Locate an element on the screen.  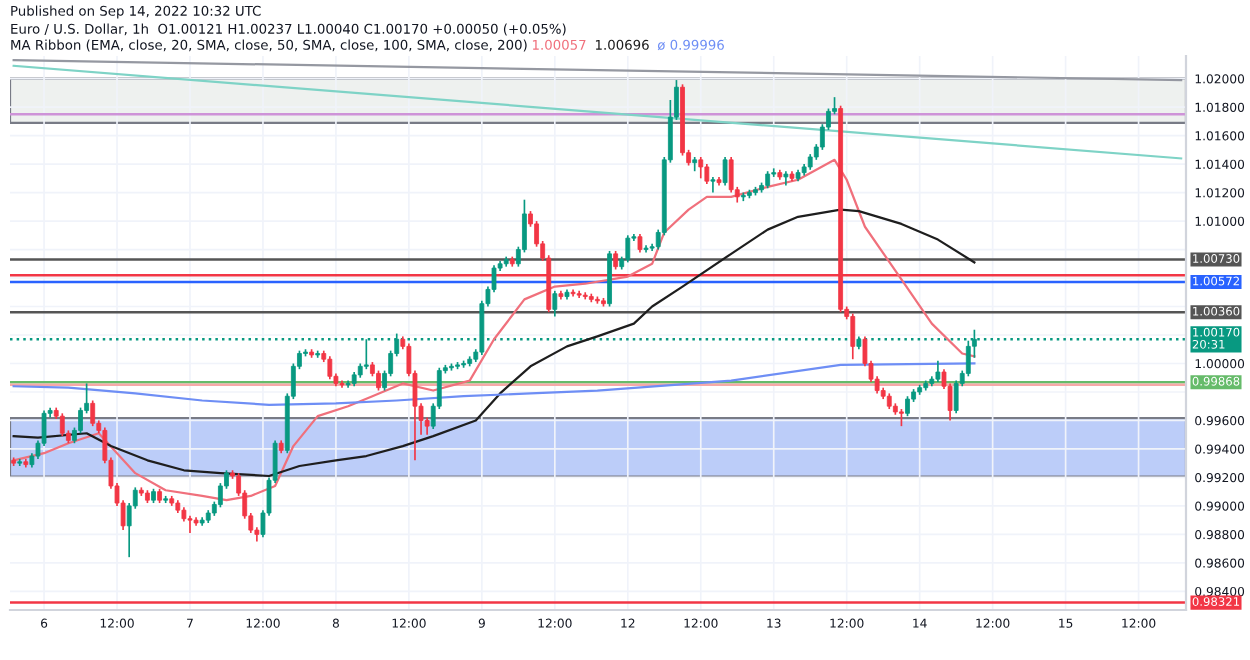
line-series is located at coordinates (494, 384).